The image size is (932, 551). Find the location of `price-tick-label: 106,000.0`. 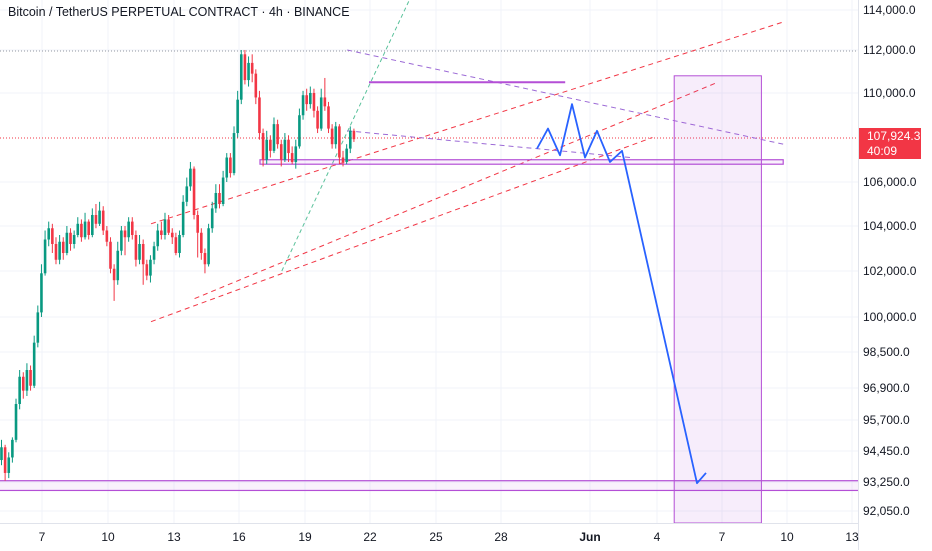

price-tick-label: 106,000.0 is located at coordinates (890, 182).